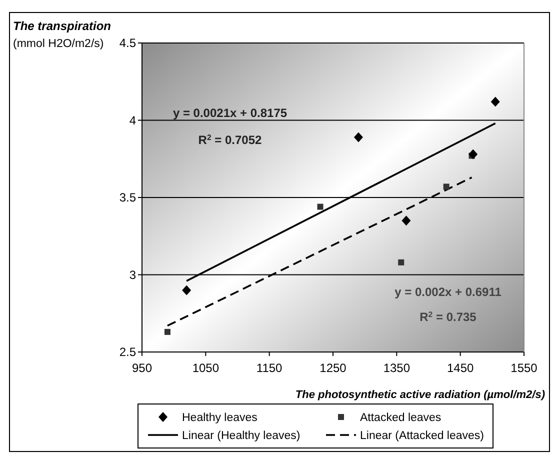 This screenshot has width=551, height=453. Describe the element at coordinates (422, 436) in the screenshot. I see `legend-label: Linear (Attacked leaves)` at that location.